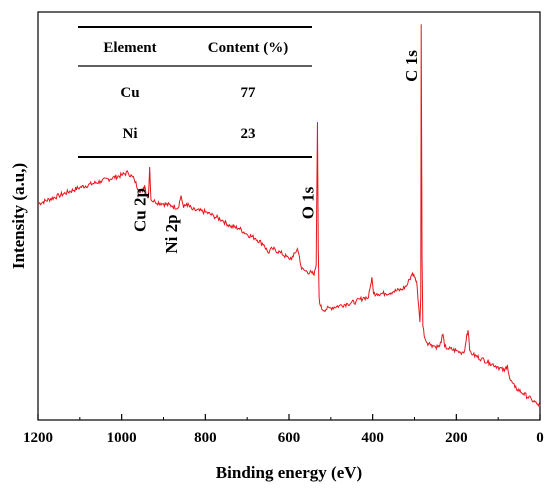  What do you see at coordinates (130, 134) in the screenshot?
I see `table-cell-element-ni: Ni` at bounding box center [130, 134].